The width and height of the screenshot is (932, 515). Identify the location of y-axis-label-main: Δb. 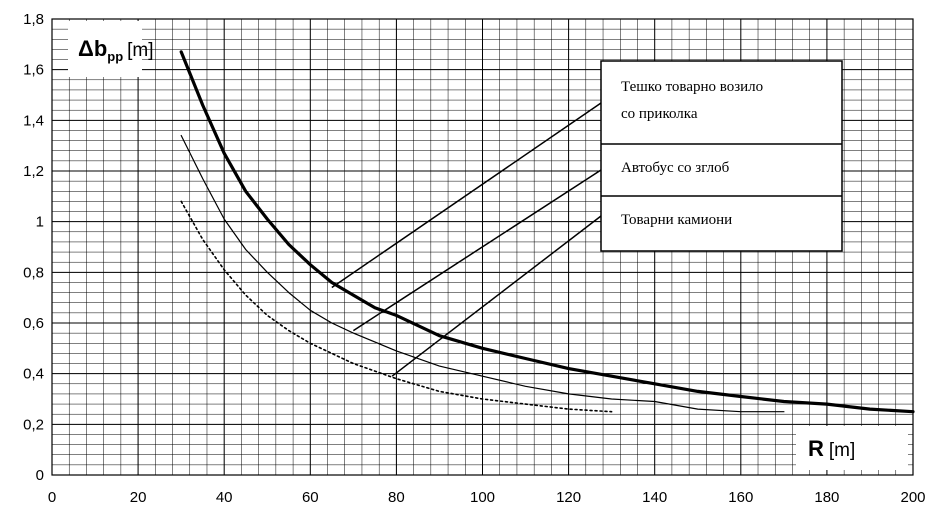
(92, 48).